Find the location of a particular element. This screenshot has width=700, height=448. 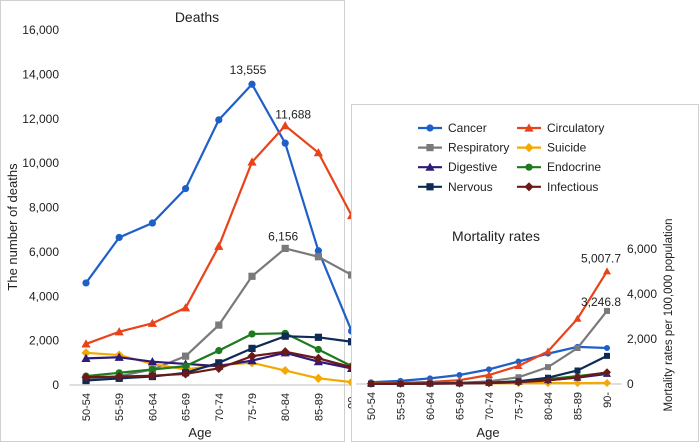

deaths-y-tick-label: 16,000 is located at coordinates (40, 30).